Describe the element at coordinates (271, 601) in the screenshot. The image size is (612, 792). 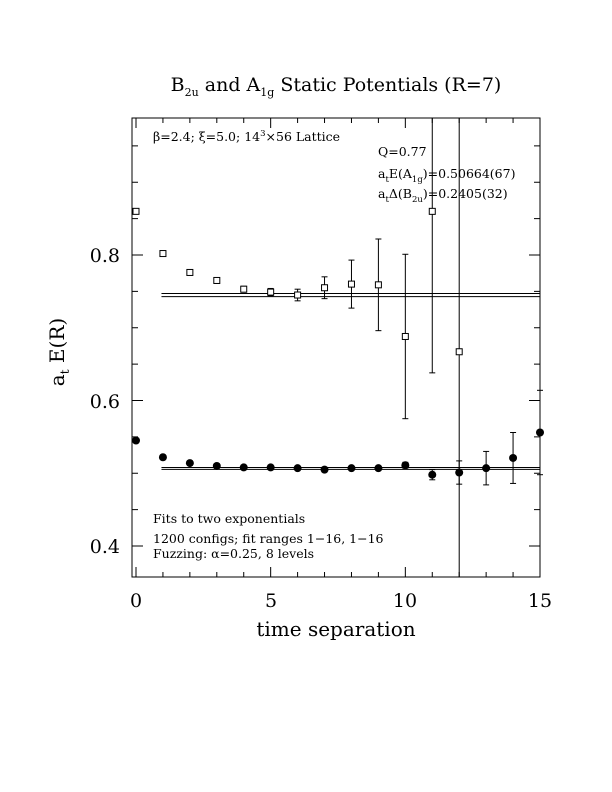
I see `x-tick-label-5: 5` at that location.